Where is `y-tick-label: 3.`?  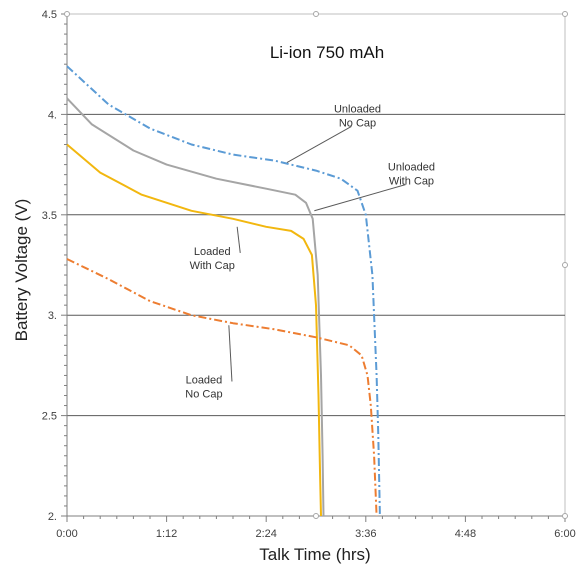 y-tick-label: 3. is located at coordinates (52, 316).